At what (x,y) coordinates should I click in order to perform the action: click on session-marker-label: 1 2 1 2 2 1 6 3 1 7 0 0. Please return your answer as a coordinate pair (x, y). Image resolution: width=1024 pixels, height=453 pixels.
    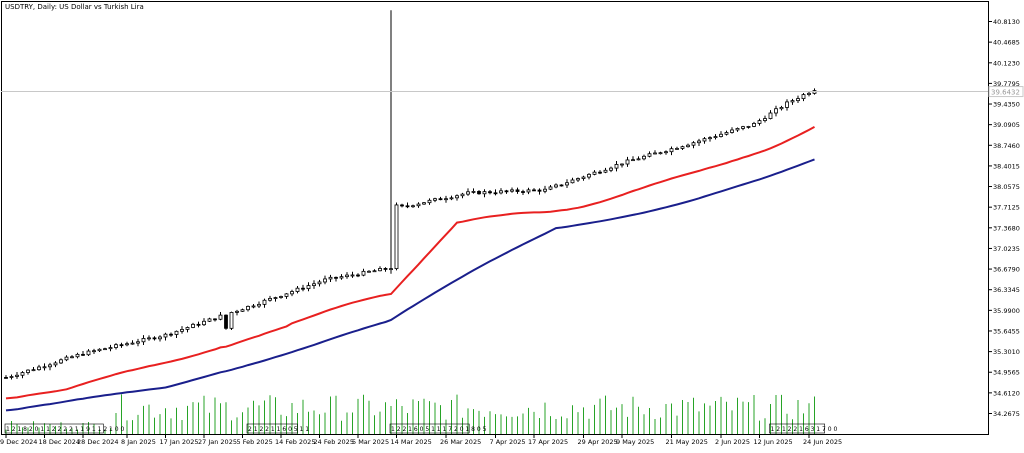
    Looking at the image, I should click on (804, 429).